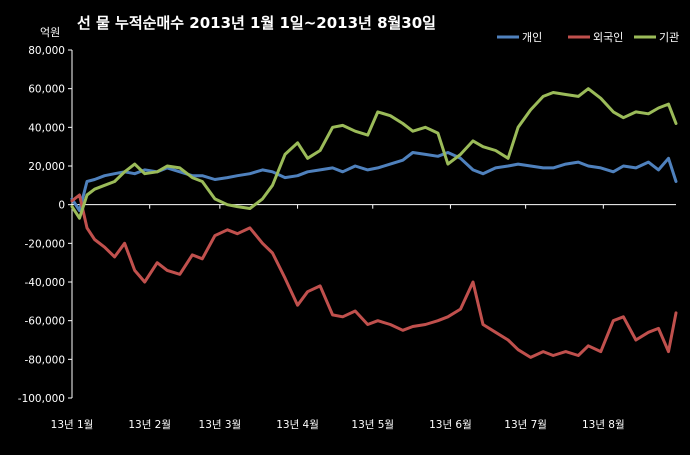 Image resolution: width=690 pixels, height=455 pixels. What do you see at coordinates (372, 425) in the screenshot?
I see `x-tick-label: 13년 5월` at bounding box center [372, 425].